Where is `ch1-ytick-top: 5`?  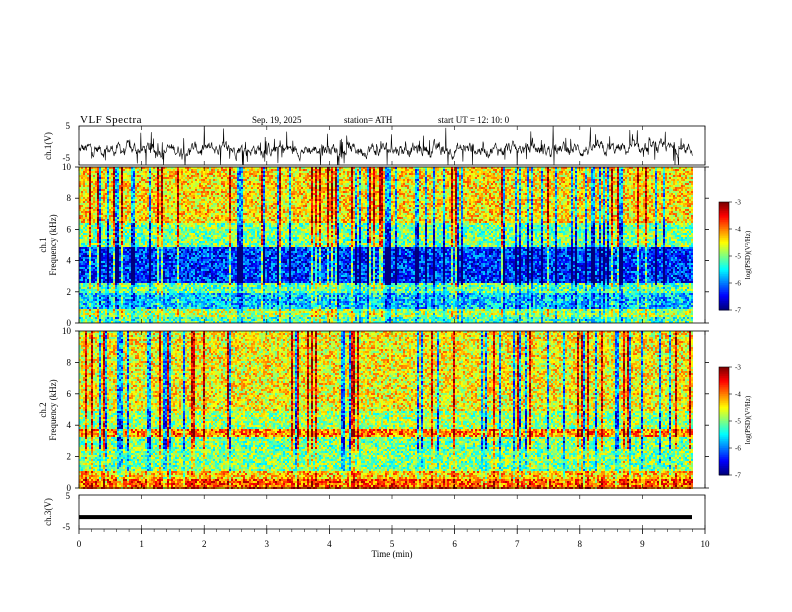 ch1-ytick-top: 5 is located at coordinates (68, 126).